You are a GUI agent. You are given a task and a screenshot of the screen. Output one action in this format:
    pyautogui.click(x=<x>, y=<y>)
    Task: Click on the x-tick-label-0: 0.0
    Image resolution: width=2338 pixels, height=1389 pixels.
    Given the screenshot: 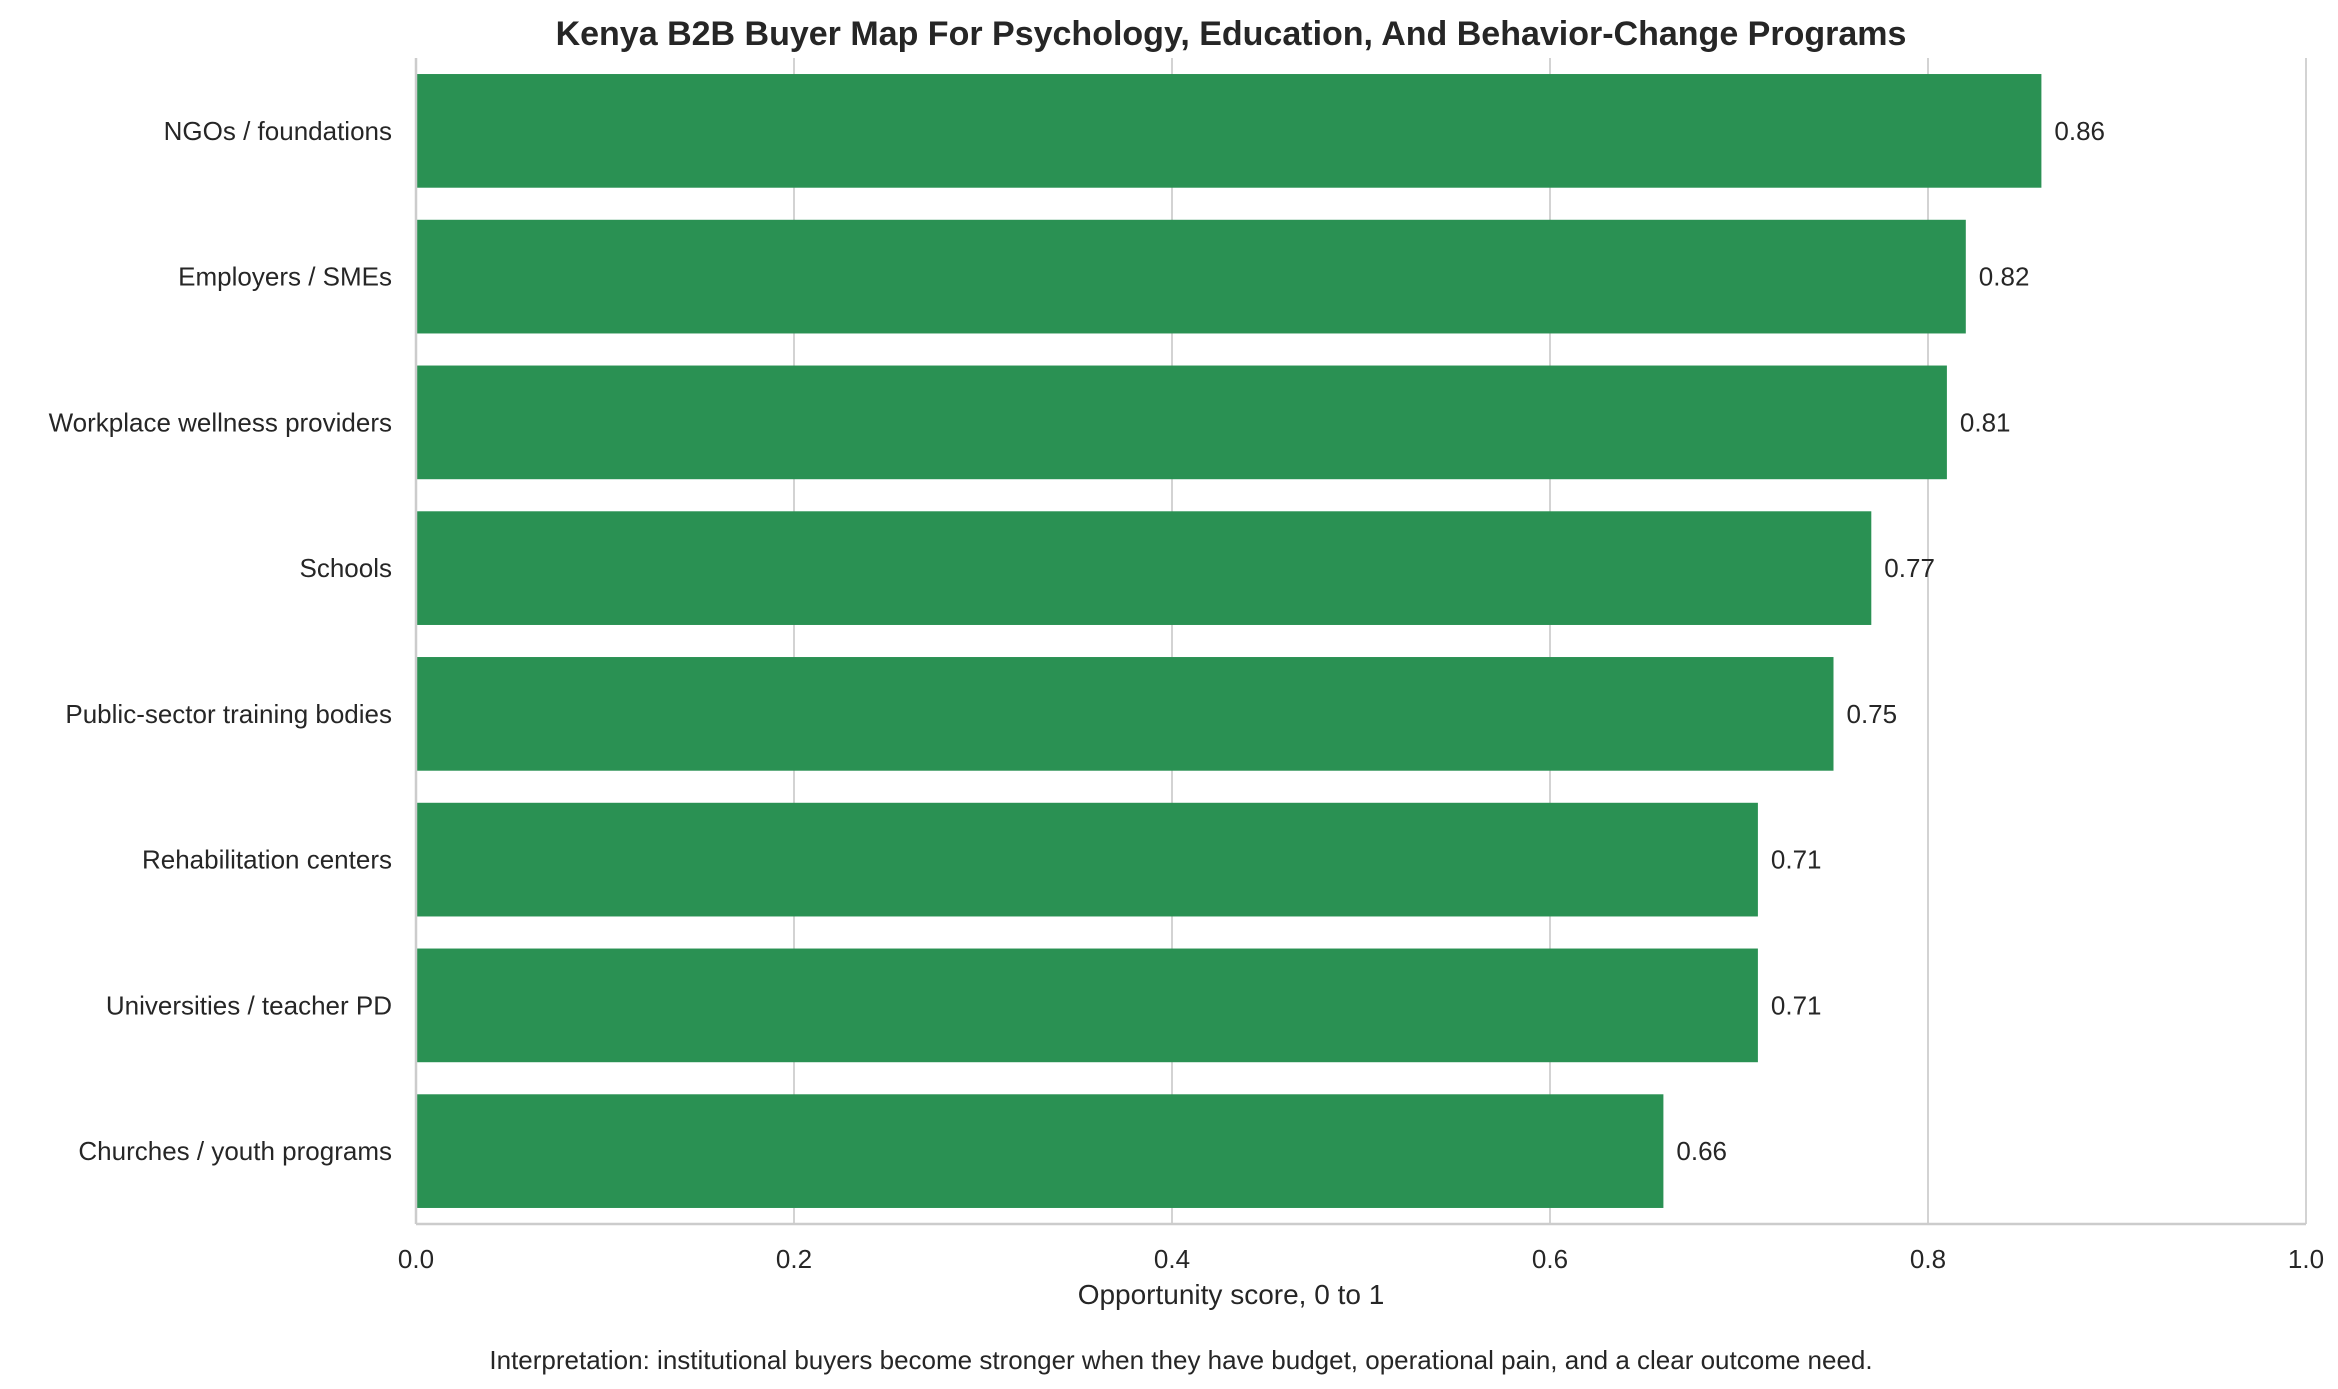 What is the action you would take?
    pyautogui.click(x=416, y=1259)
    